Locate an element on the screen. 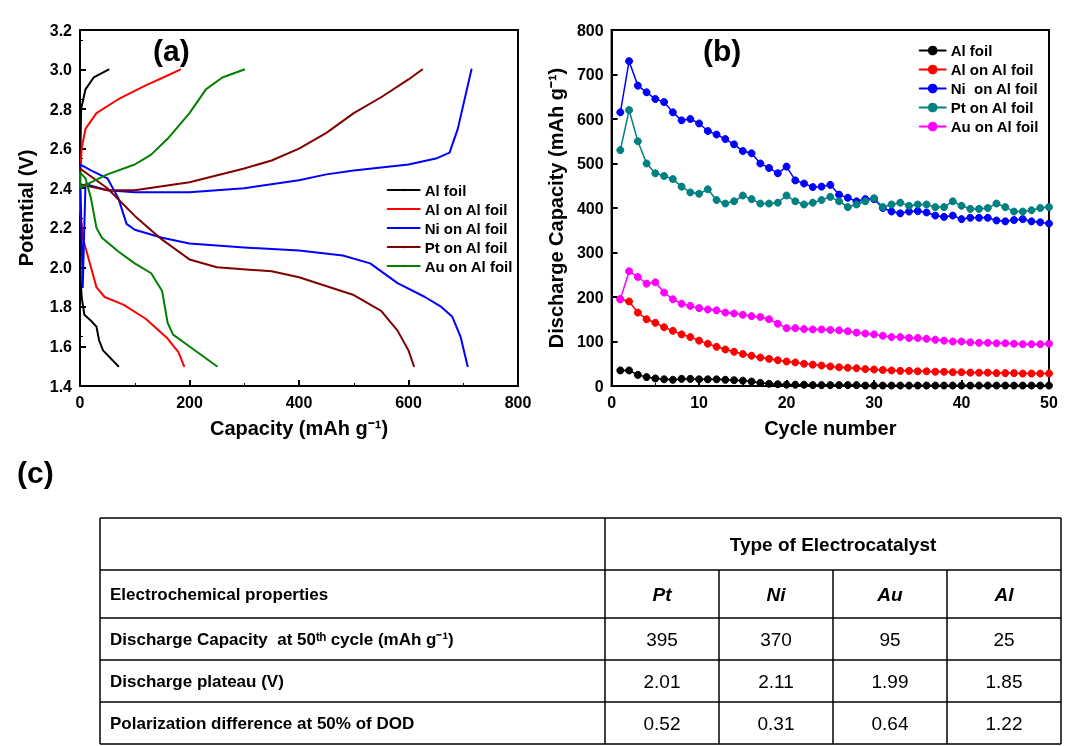 The width and height of the screenshot is (1077, 746). text: Discharge plateau (V) is located at coordinates (197, 681).